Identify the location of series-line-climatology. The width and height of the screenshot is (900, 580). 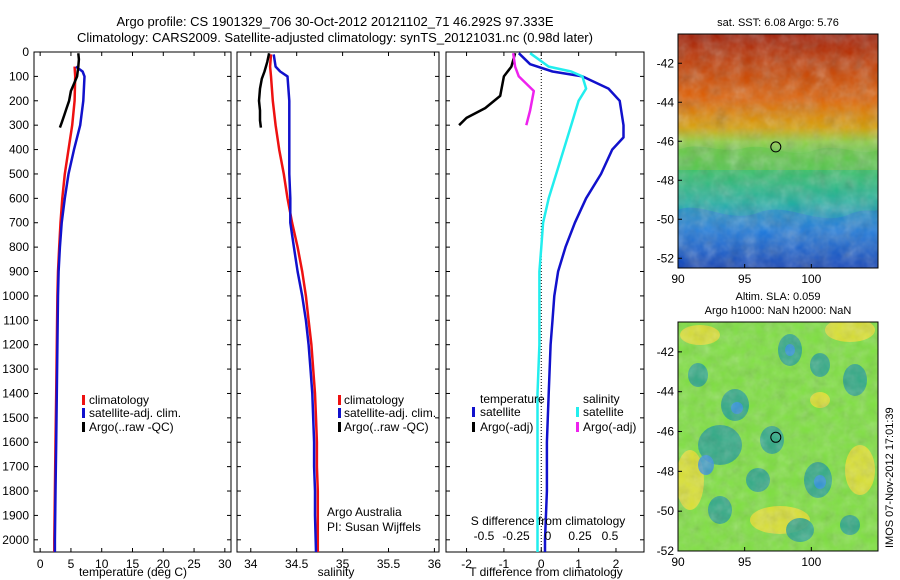
(294, 303).